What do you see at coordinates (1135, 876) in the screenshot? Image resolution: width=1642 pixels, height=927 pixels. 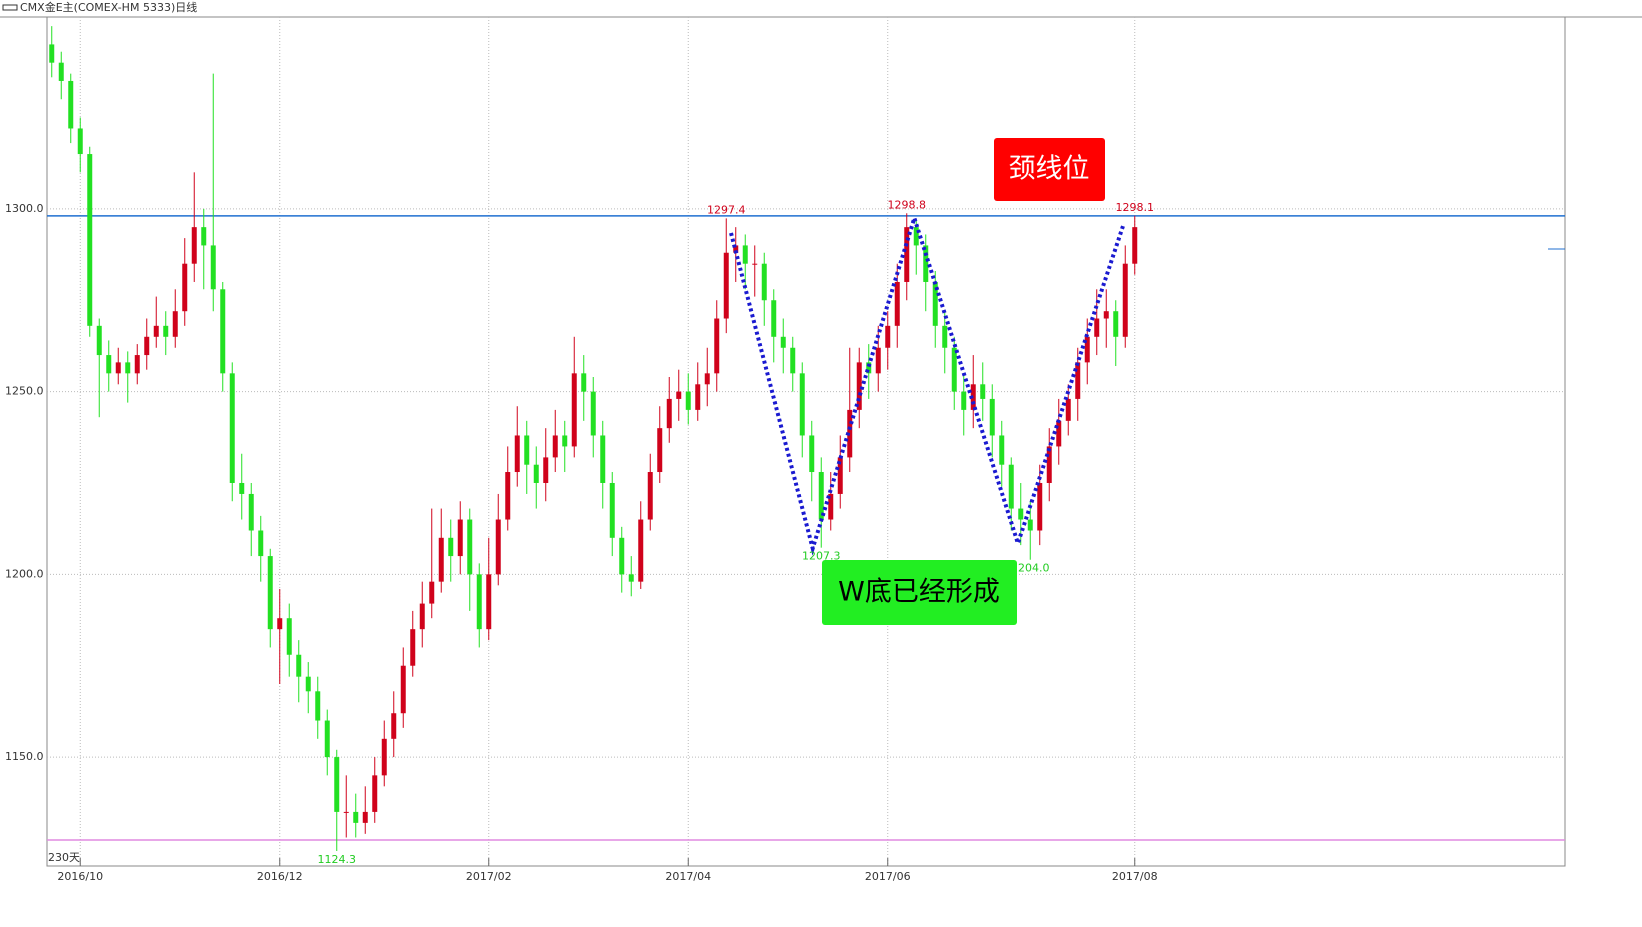 I see `x-tick-label: 2017/08` at bounding box center [1135, 876].